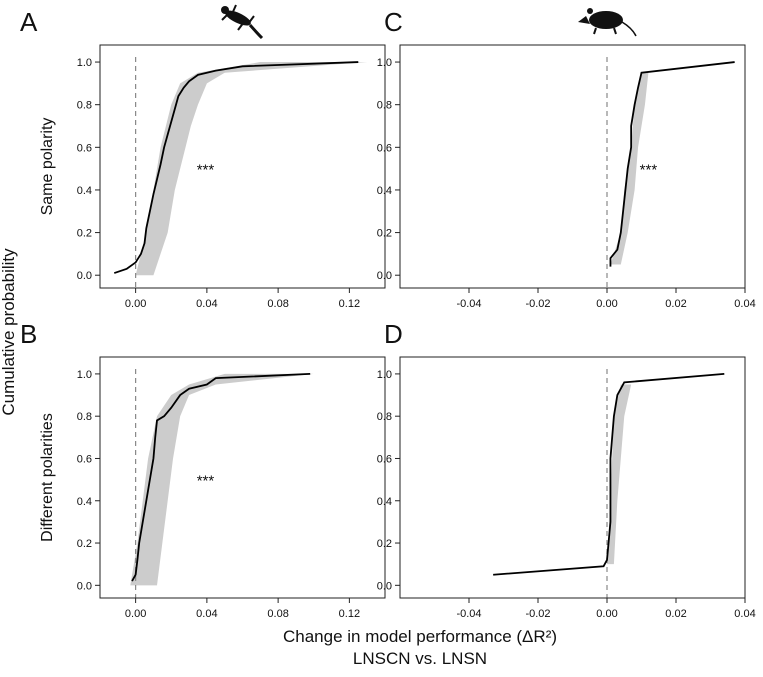 This screenshot has height=677, width=763. I want to click on shared-x-label: Change in model performance (ΔR²), so click(420, 636).